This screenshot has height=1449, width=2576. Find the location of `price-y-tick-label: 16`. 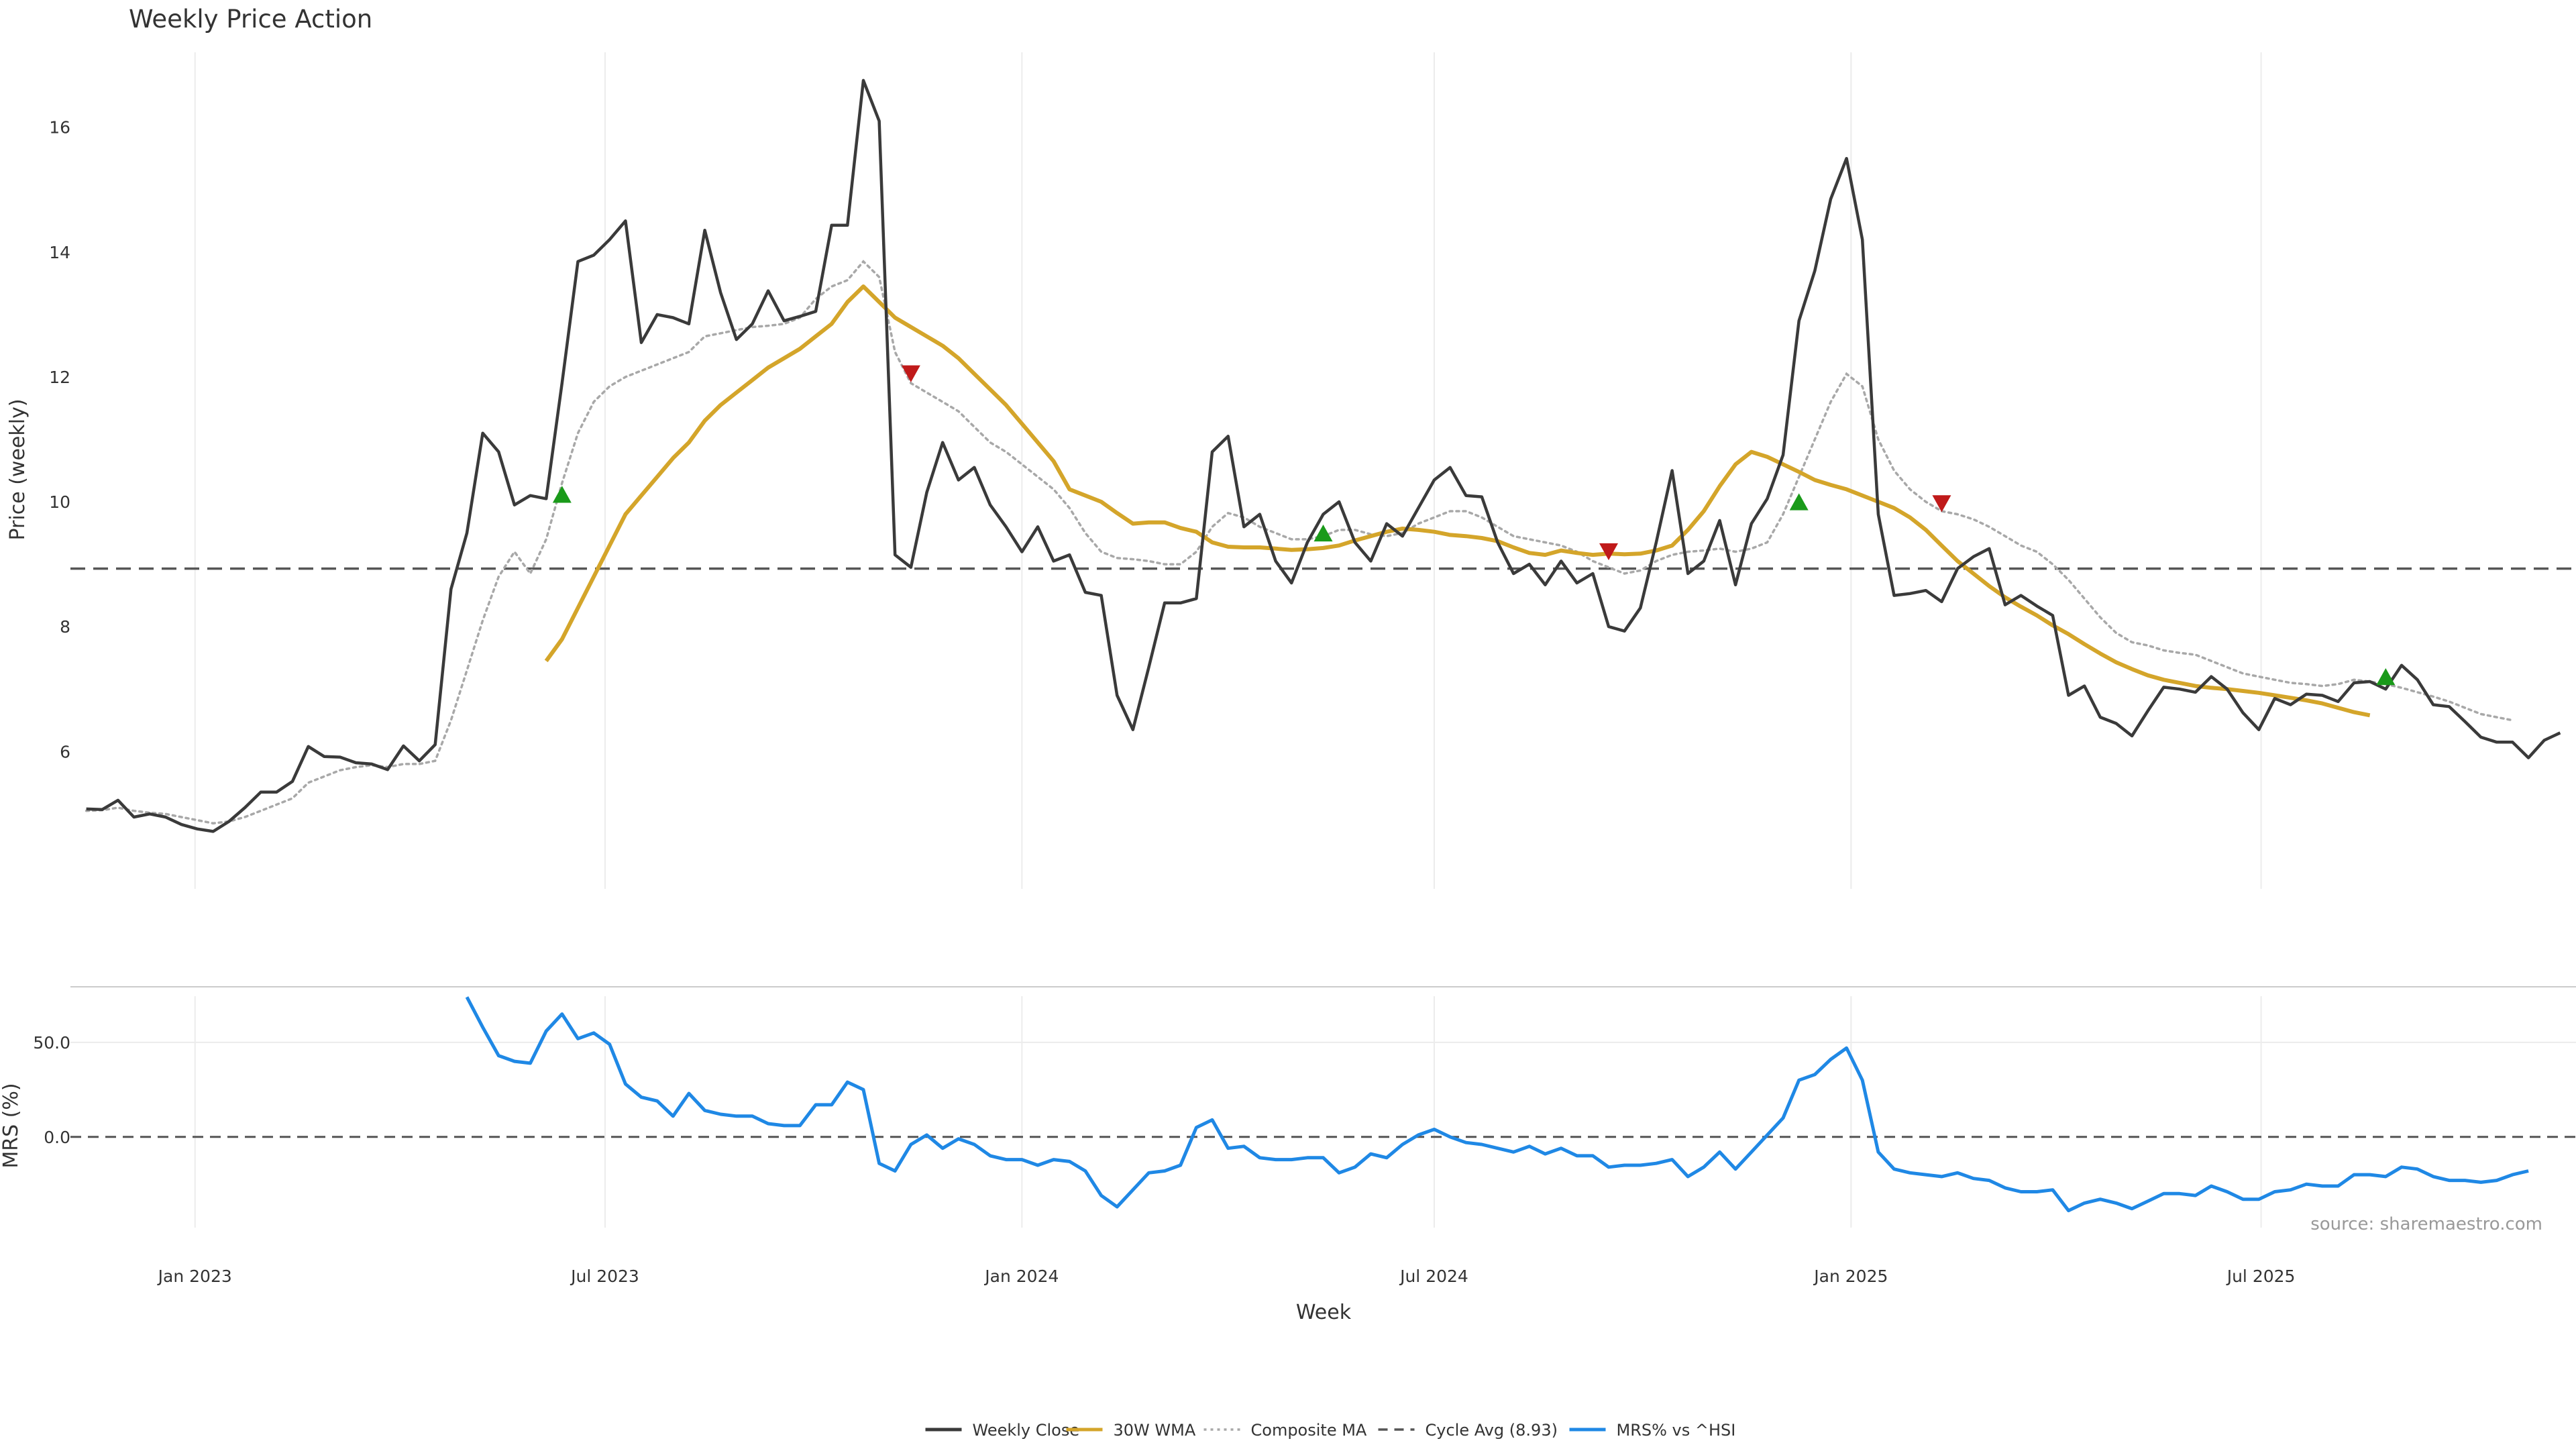

price-y-tick-label: 16 is located at coordinates (59, 128).